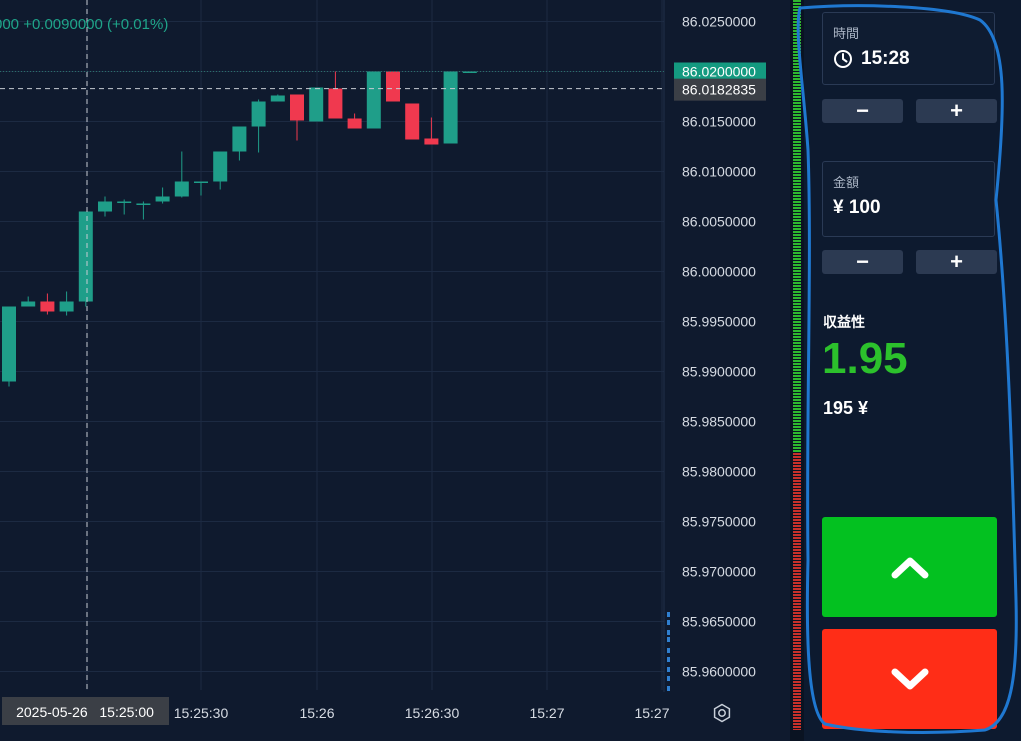 The width and height of the screenshot is (1021, 741). I want to click on price-tick-label: 85.9650000, so click(719, 622).